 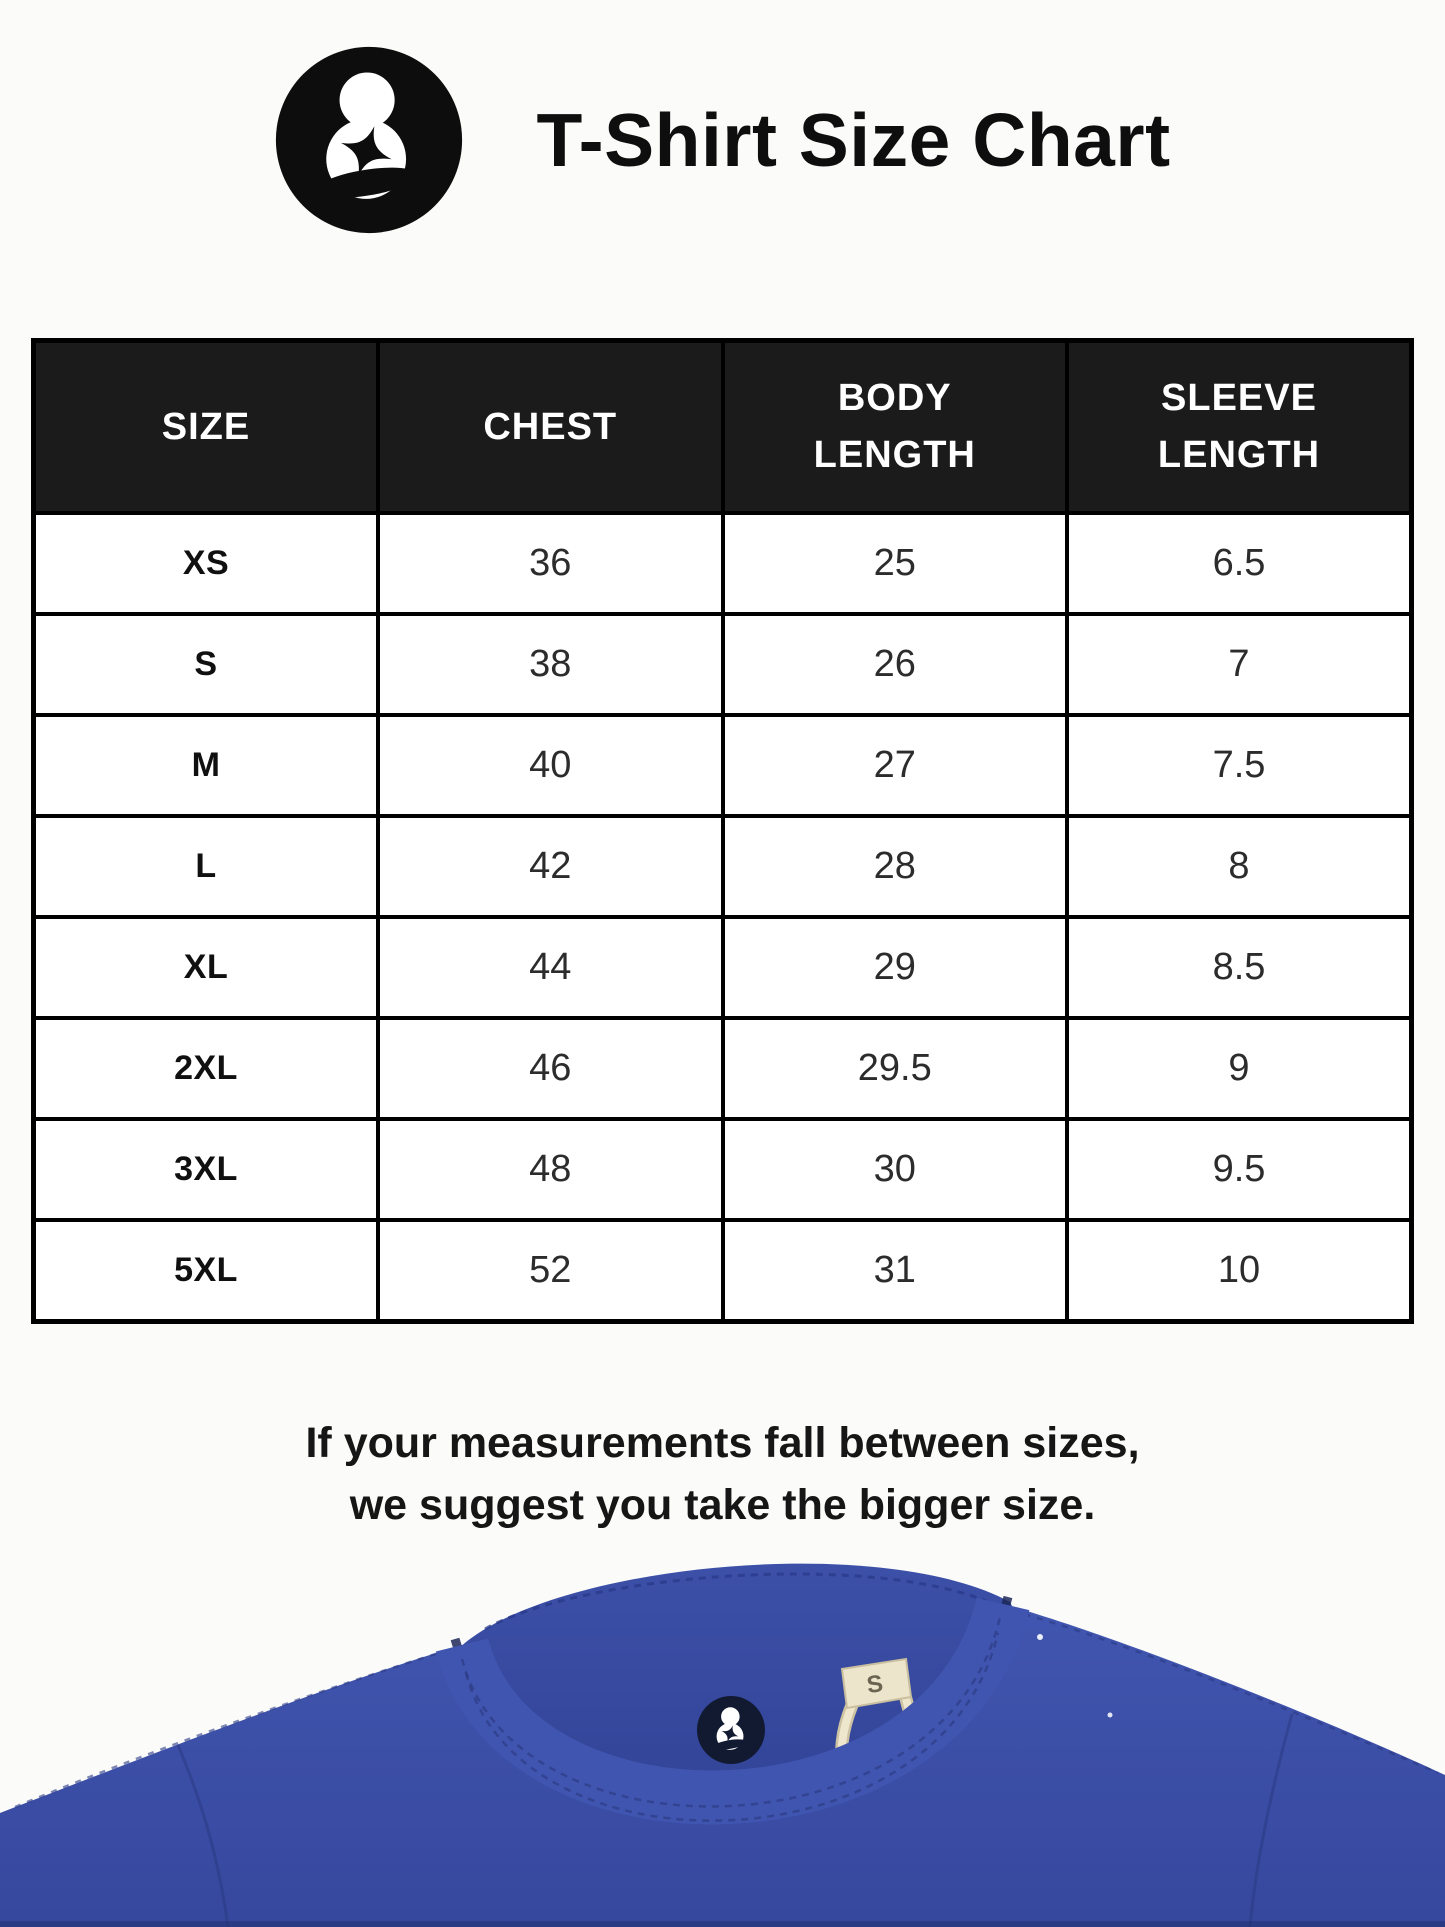 I want to click on sleeve-length-cell: 6.5, so click(x=1239, y=563).